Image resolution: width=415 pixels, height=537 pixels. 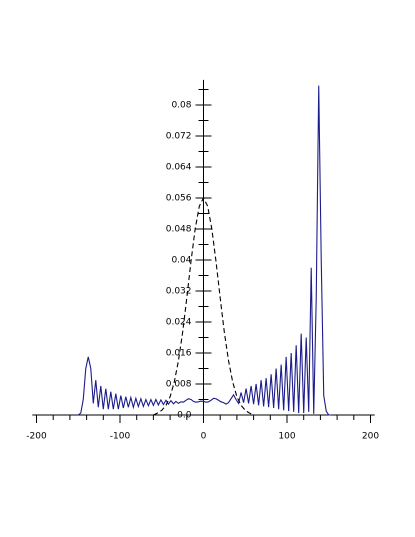 What do you see at coordinates (120, 437) in the screenshot?
I see `x-tick-label: -100` at bounding box center [120, 437].